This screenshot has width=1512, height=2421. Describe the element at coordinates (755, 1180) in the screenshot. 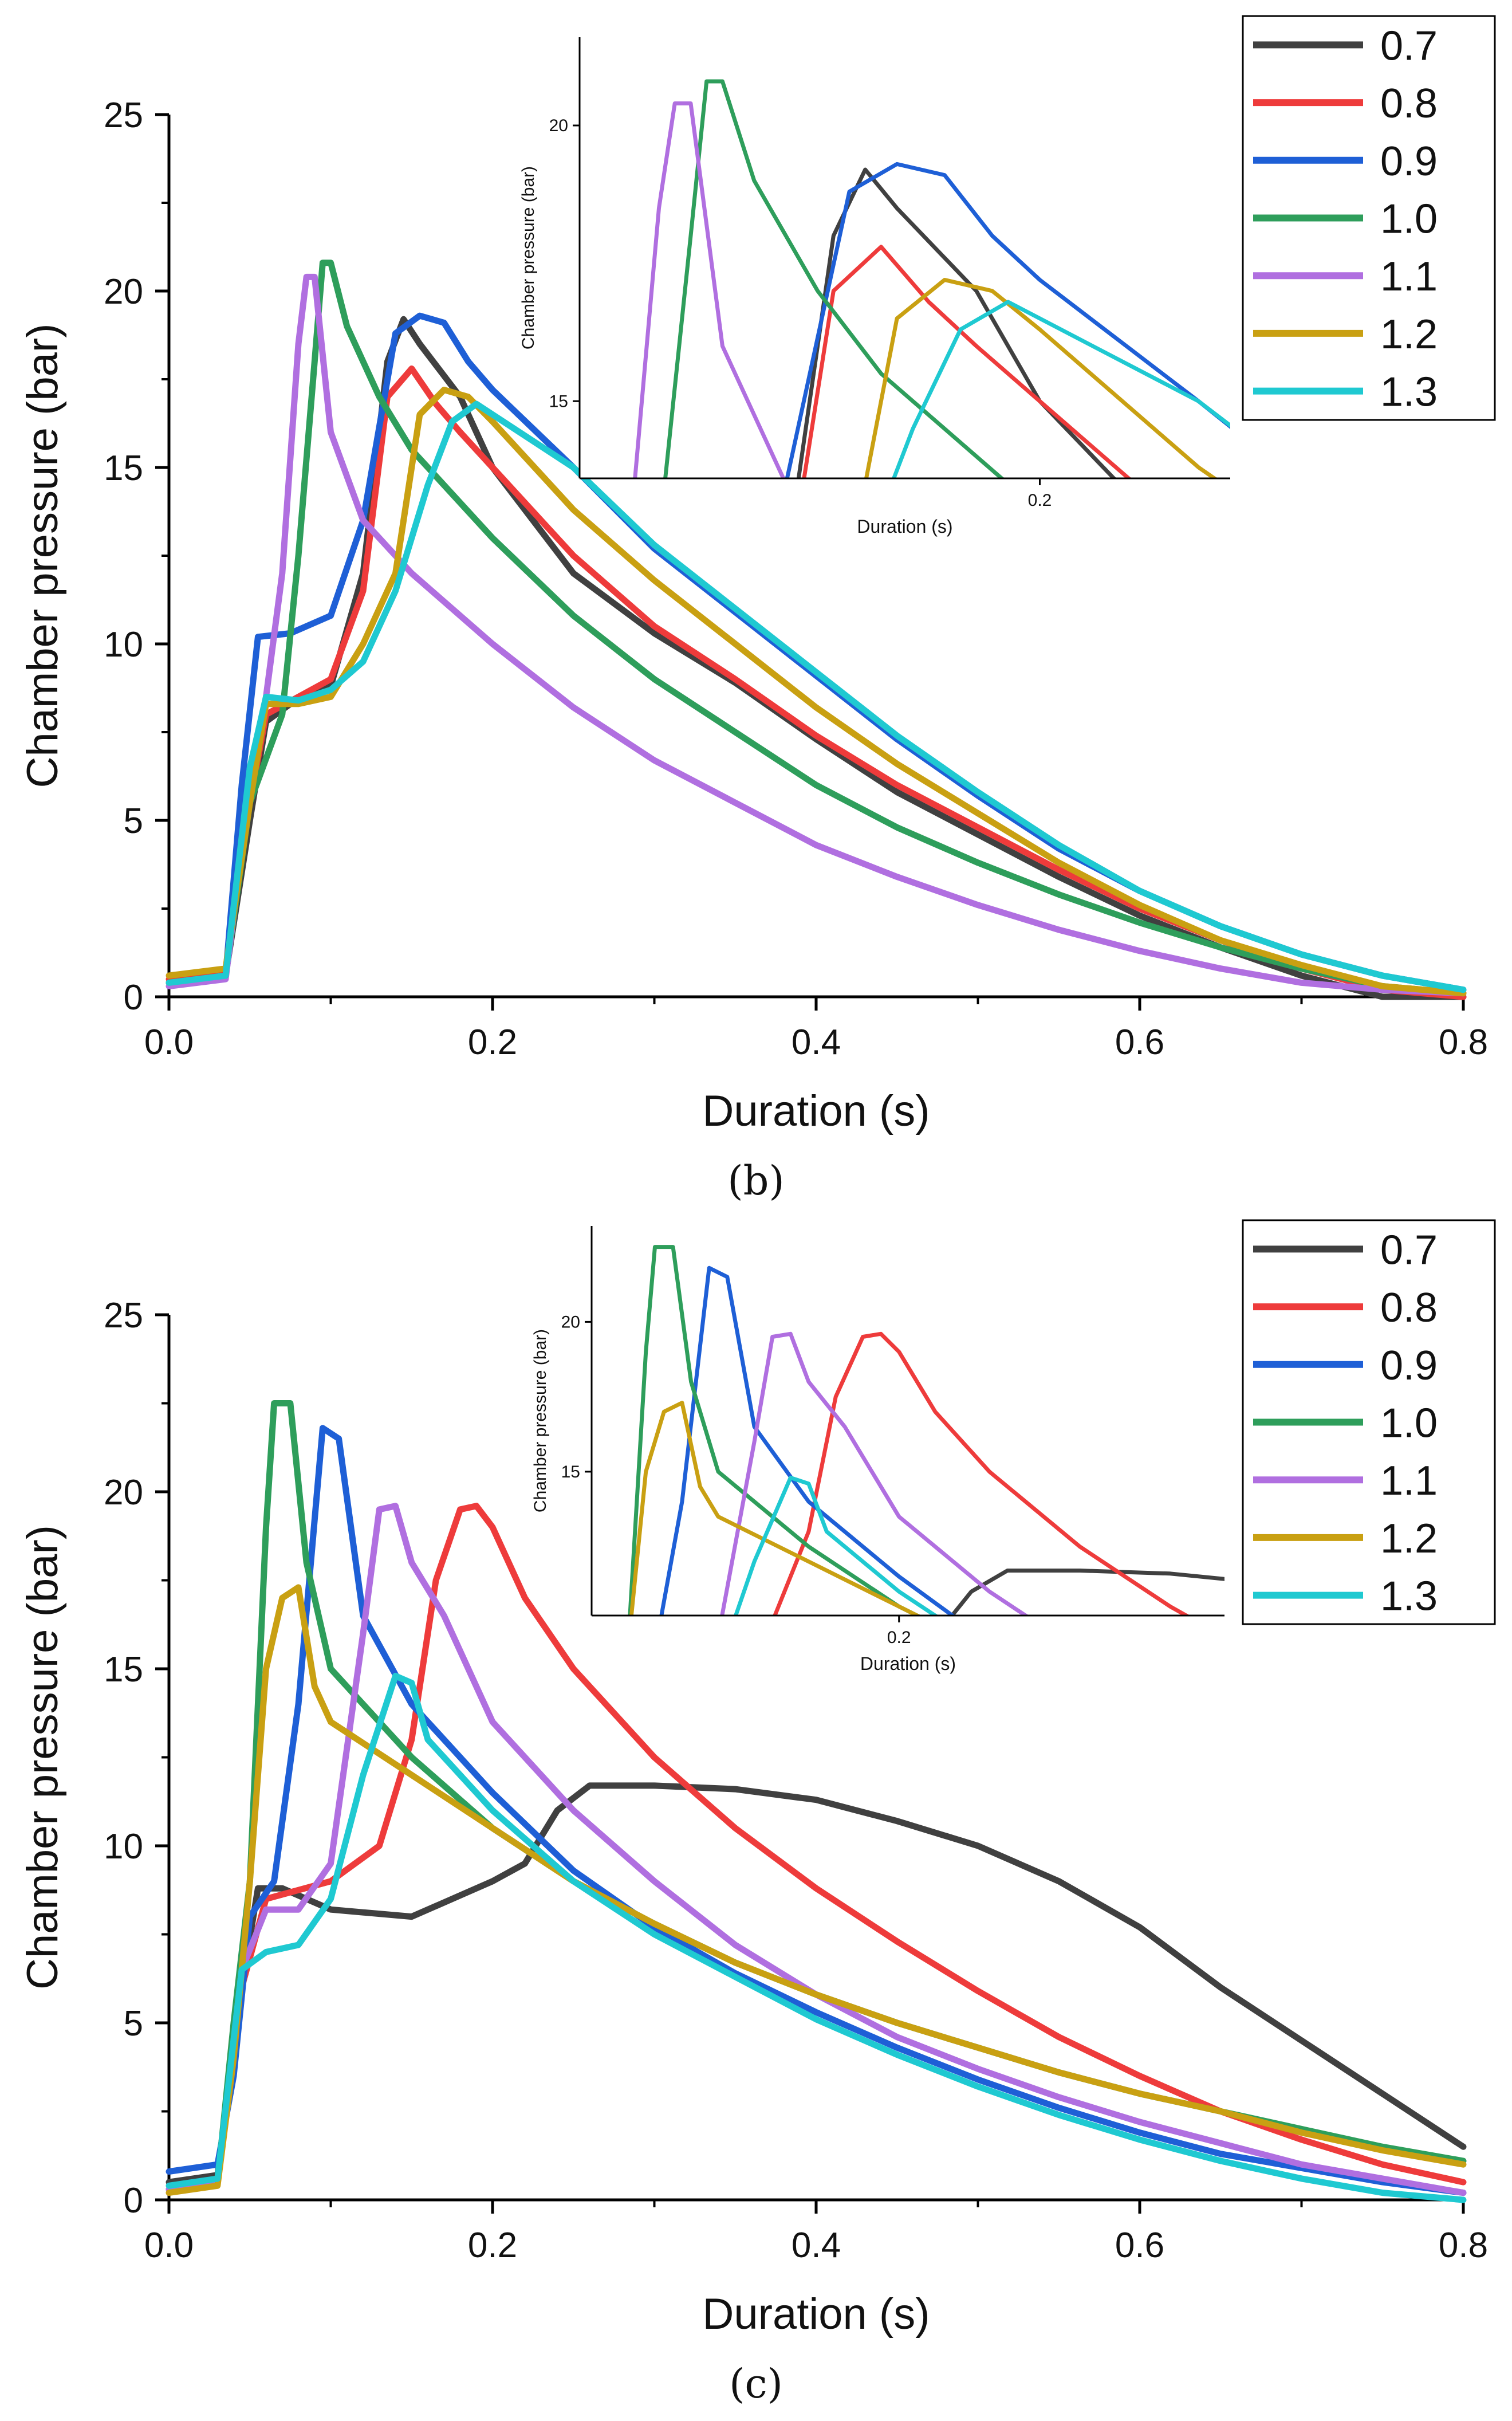

I see `panel-label: (b)` at that location.